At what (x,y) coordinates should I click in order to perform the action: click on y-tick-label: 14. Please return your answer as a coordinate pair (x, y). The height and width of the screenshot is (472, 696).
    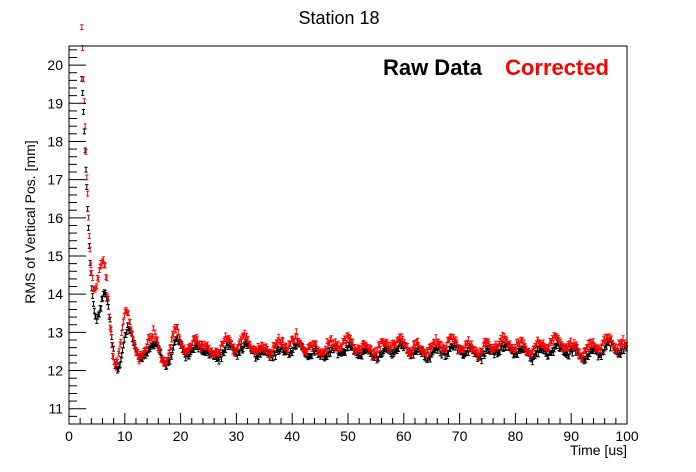
    Looking at the image, I should click on (55, 294).